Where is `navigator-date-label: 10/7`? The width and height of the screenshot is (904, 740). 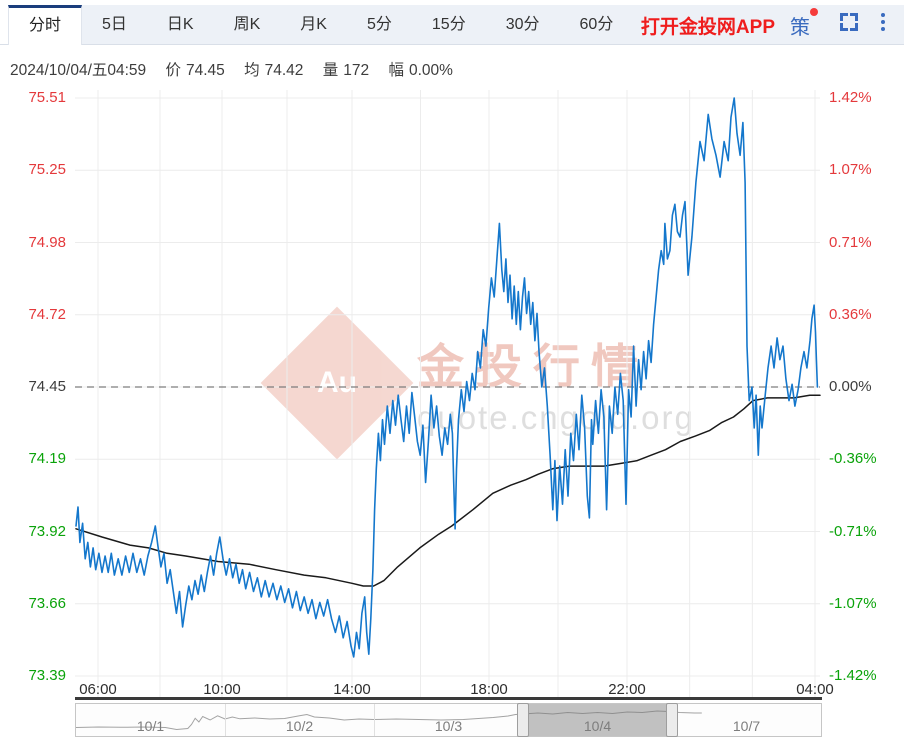 navigator-date-label: 10/7 is located at coordinates (746, 726).